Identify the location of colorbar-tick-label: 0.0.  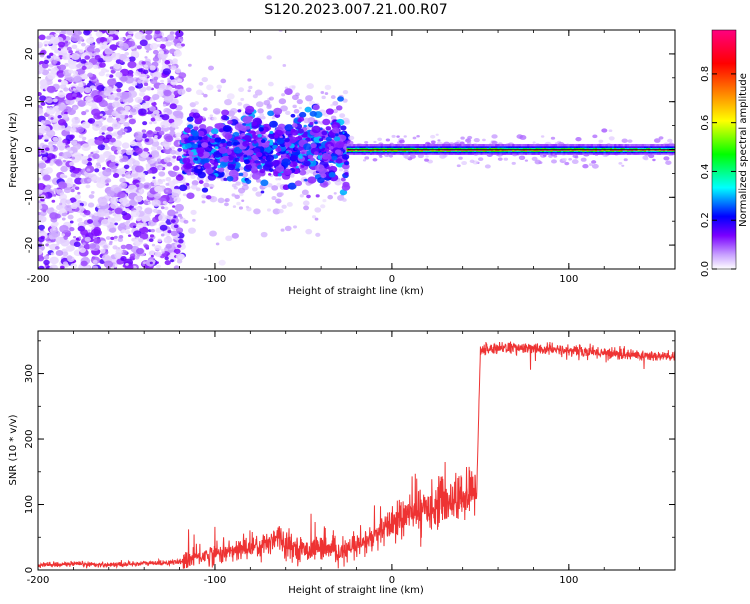
(705, 269).